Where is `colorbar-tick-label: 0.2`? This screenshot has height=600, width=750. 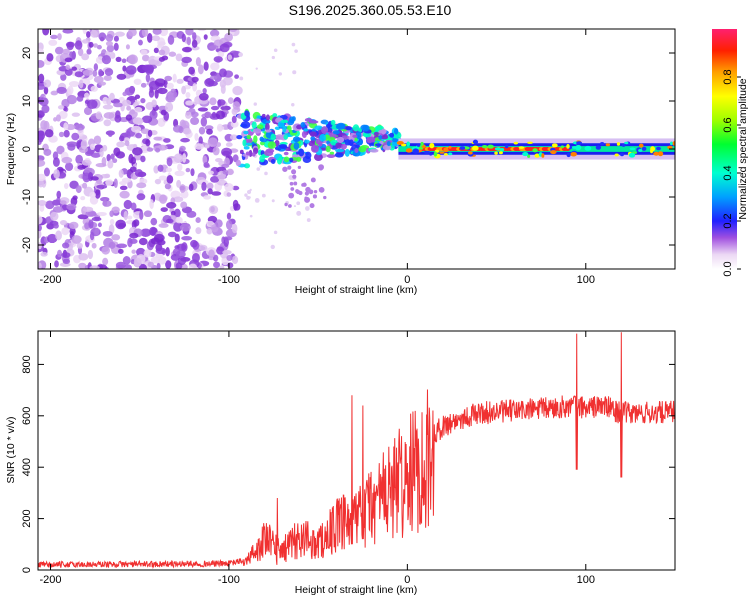
colorbar-tick-label: 0.2 is located at coordinates (728, 220).